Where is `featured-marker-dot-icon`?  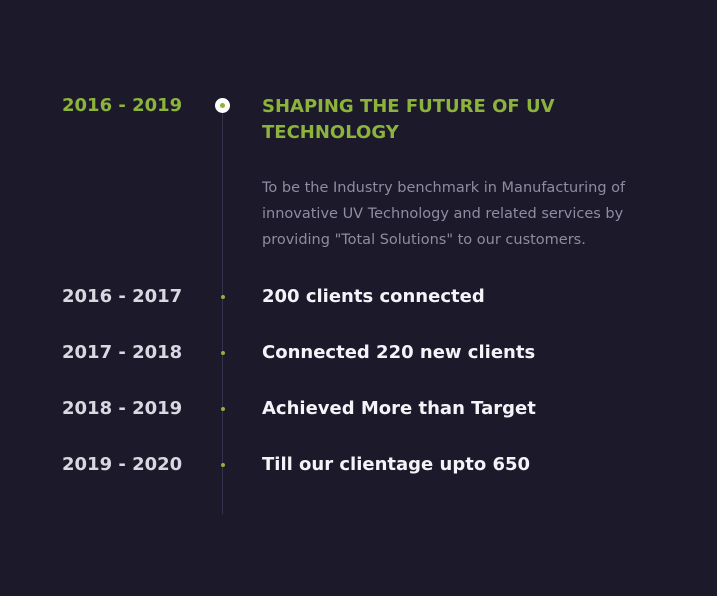
featured-marker-dot-icon is located at coordinates (222, 105).